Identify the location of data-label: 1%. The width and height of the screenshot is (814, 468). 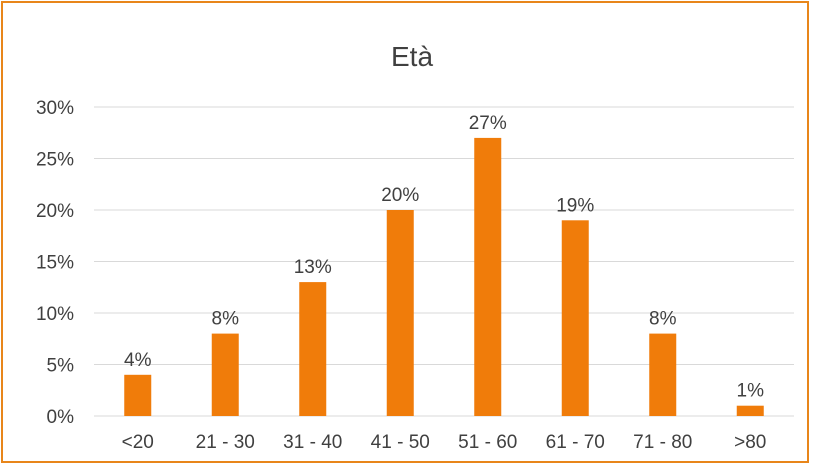
(751, 391).